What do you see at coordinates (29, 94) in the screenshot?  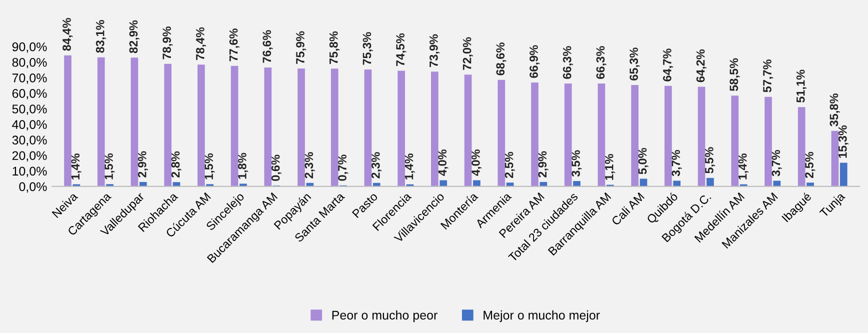 I see `y-tick-label: 60,0%` at bounding box center [29, 94].